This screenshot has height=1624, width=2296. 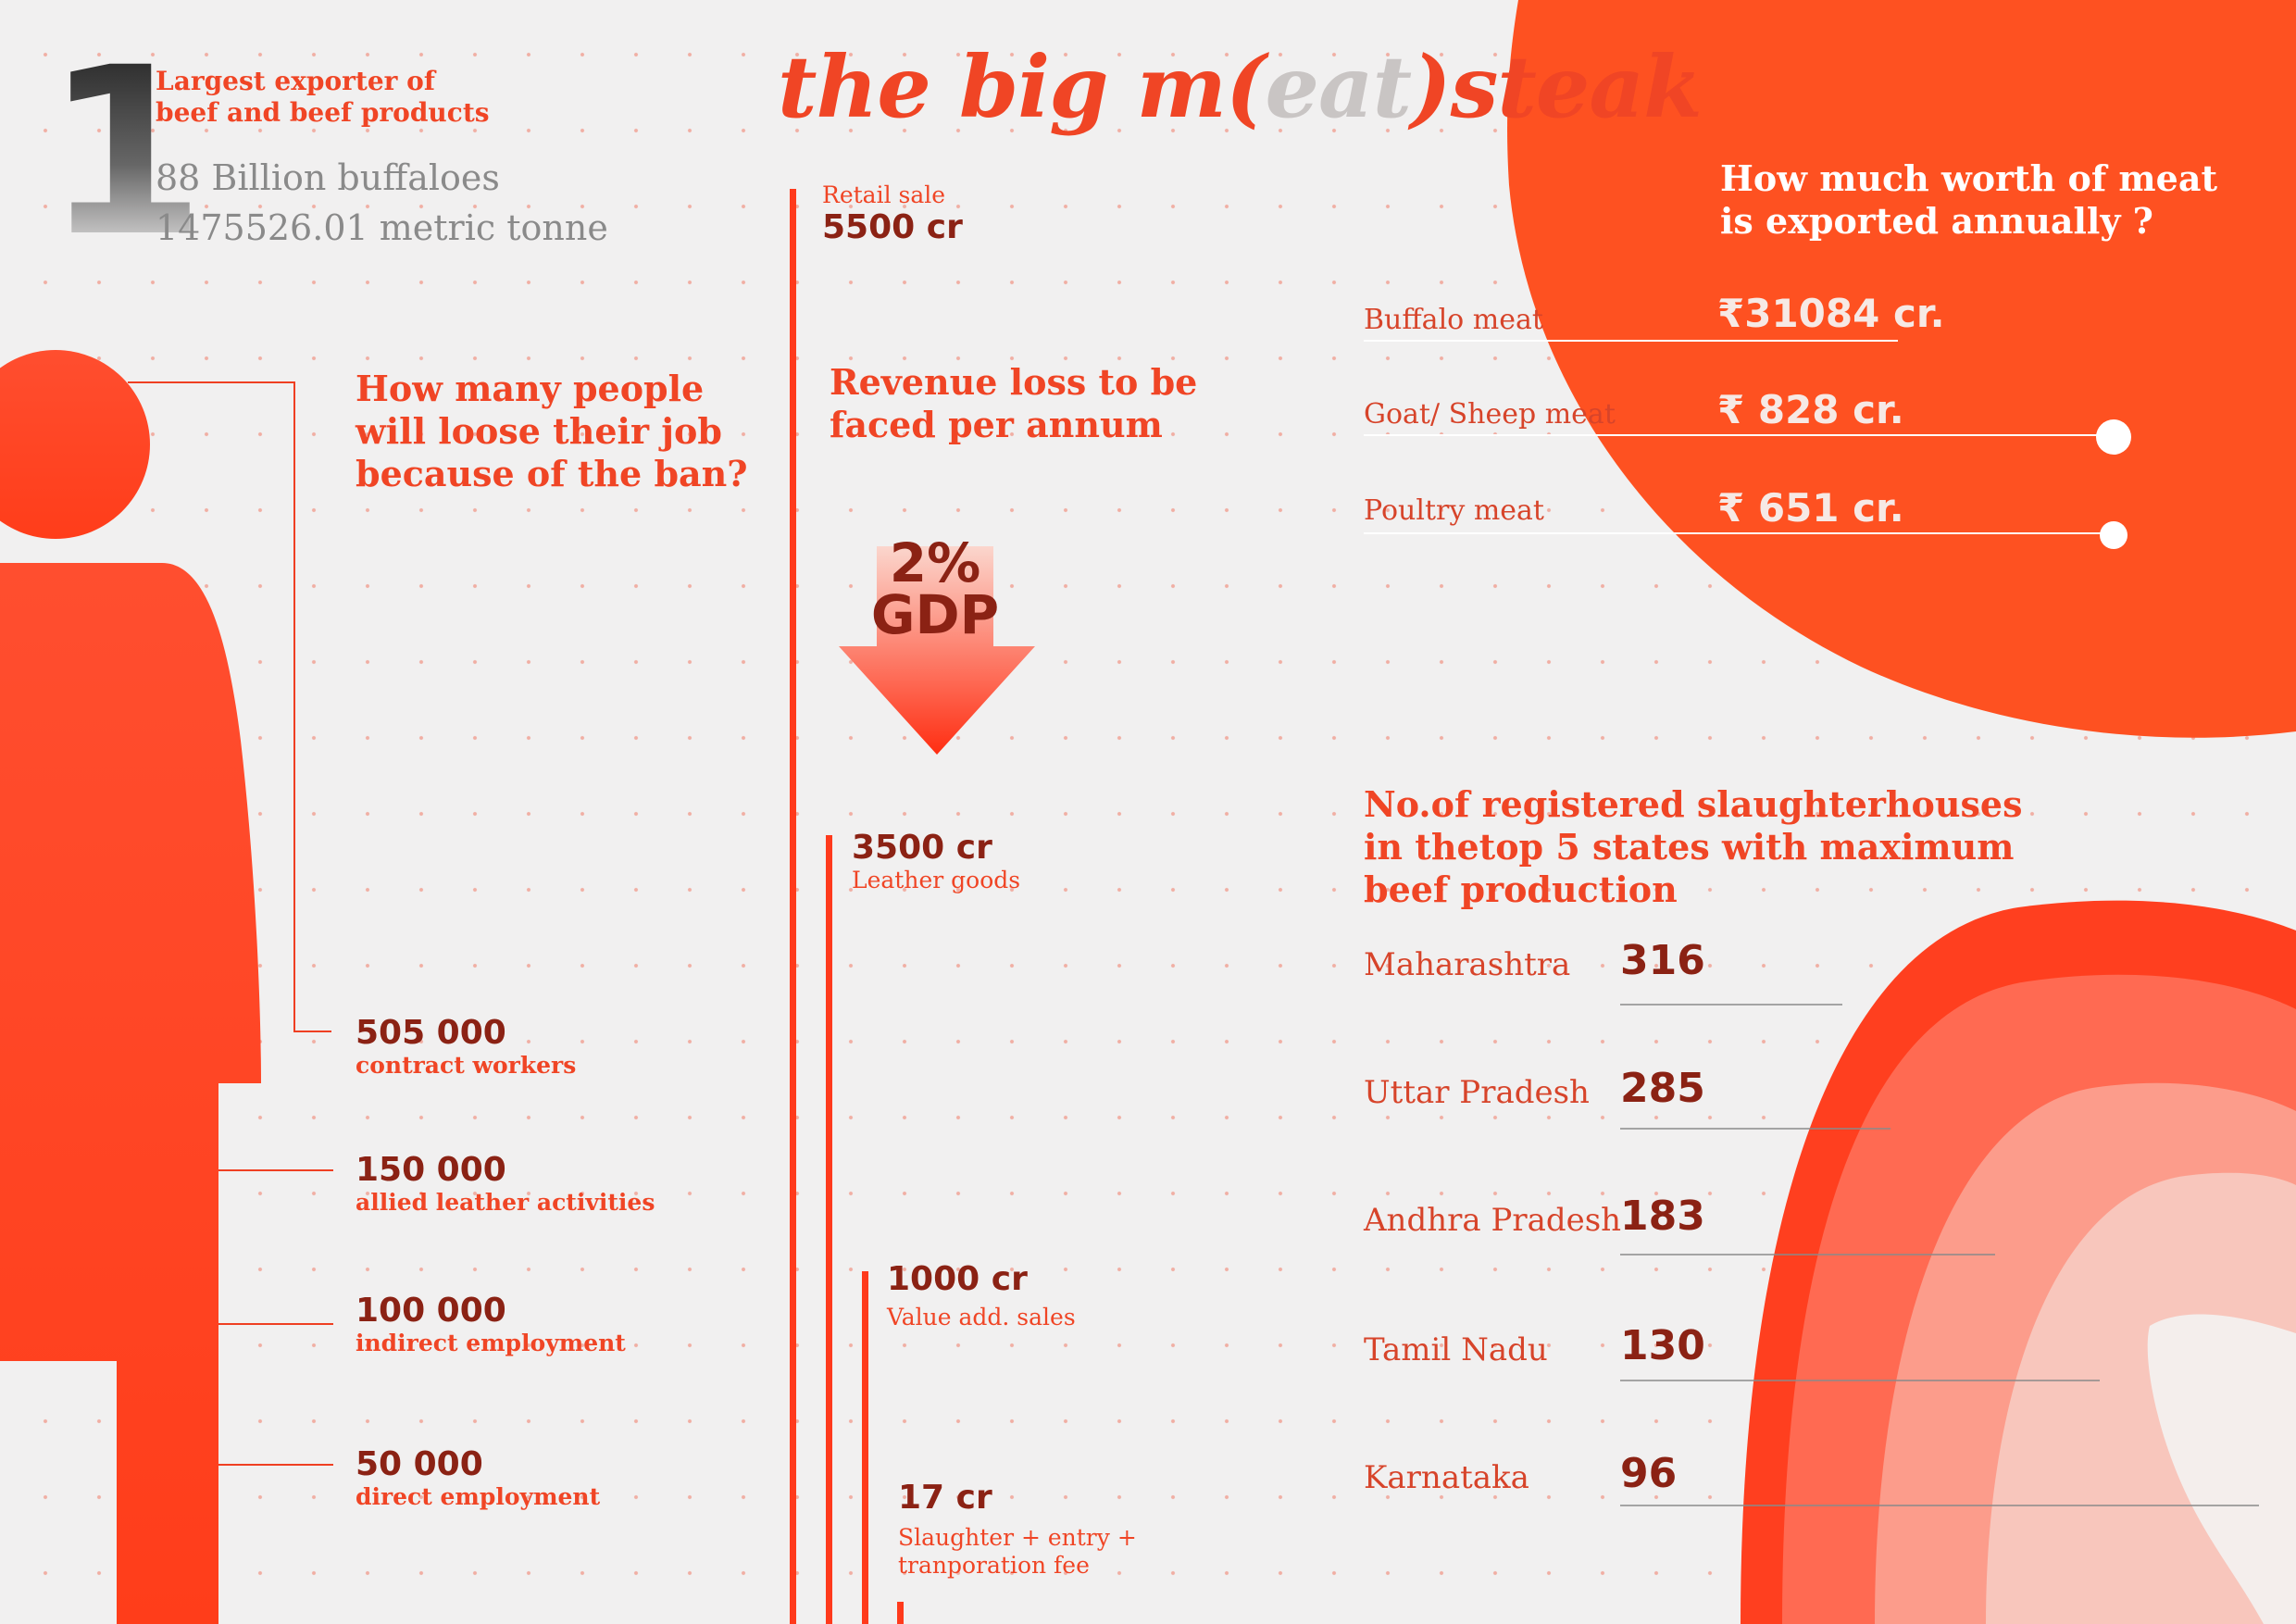 What do you see at coordinates (491, 1343) in the screenshot?
I see `job-stat-label: indirect employment` at bounding box center [491, 1343].